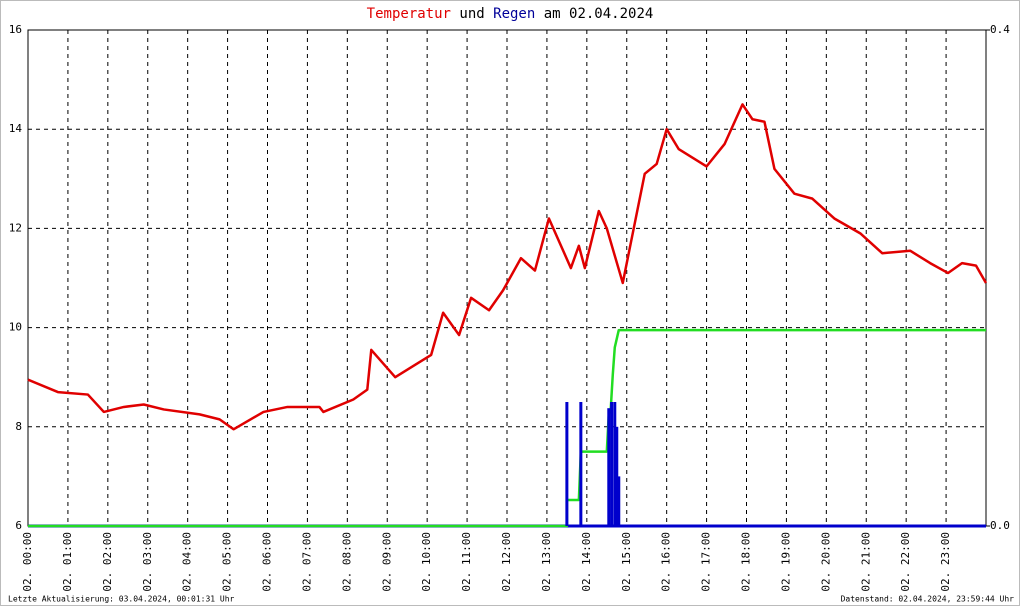  I want to click on x-tick-label: 02. 21:00, so click(865, 562).